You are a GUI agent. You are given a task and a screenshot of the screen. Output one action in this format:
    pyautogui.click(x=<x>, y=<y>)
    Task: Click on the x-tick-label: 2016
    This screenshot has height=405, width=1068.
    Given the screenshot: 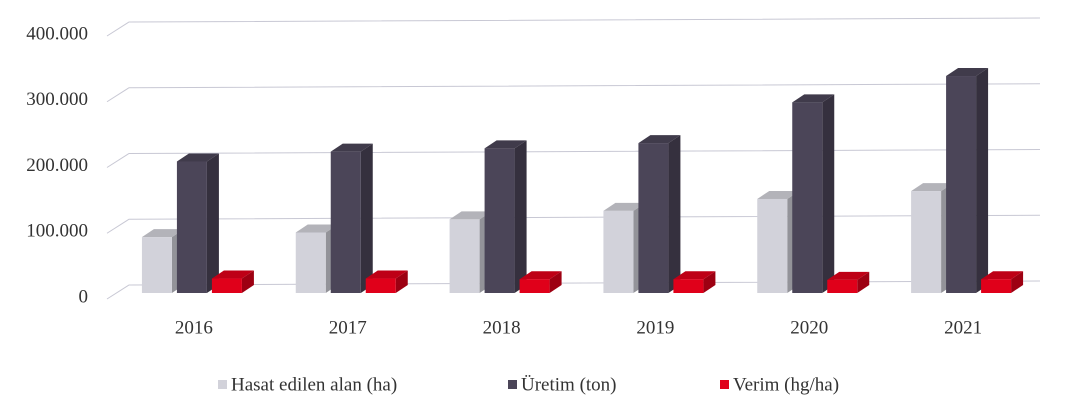 What is the action you would take?
    pyautogui.click(x=194, y=327)
    